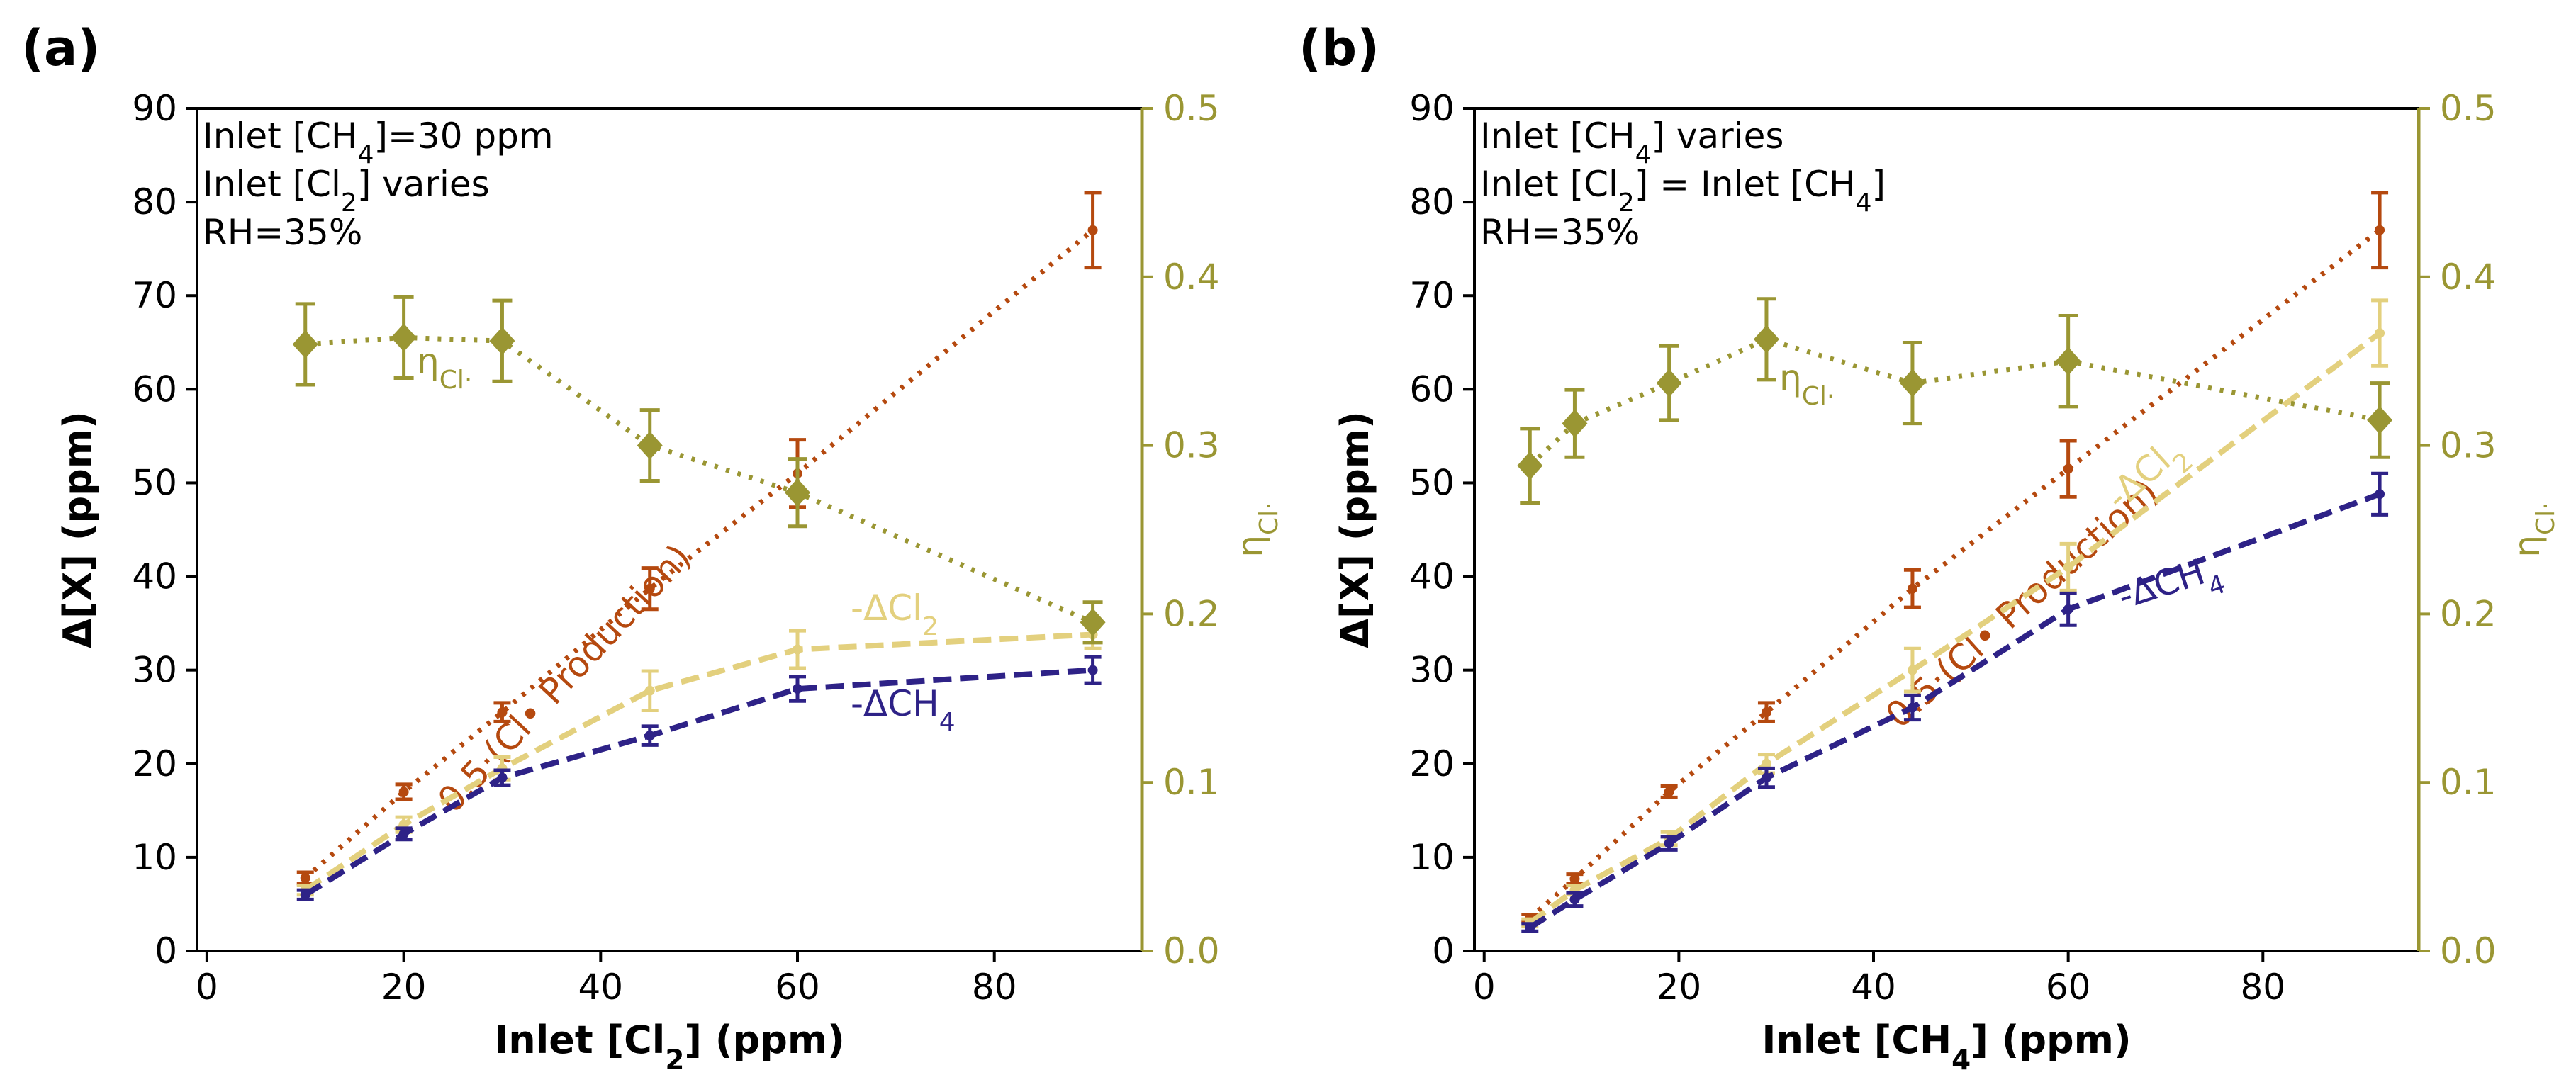  Describe the element at coordinates (347, 191) in the screenshot. I see `annotation-line: Inlet [Cl2] varies` at that location.